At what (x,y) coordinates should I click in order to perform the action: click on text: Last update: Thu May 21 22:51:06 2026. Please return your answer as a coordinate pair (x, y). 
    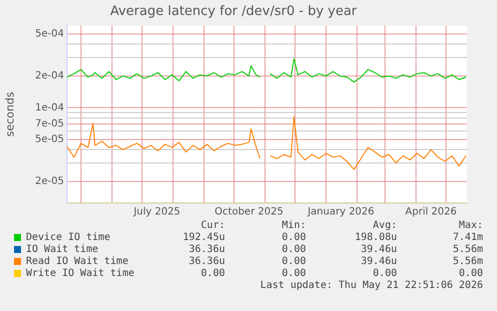
    Looking at the image, I should click on (371, 285).